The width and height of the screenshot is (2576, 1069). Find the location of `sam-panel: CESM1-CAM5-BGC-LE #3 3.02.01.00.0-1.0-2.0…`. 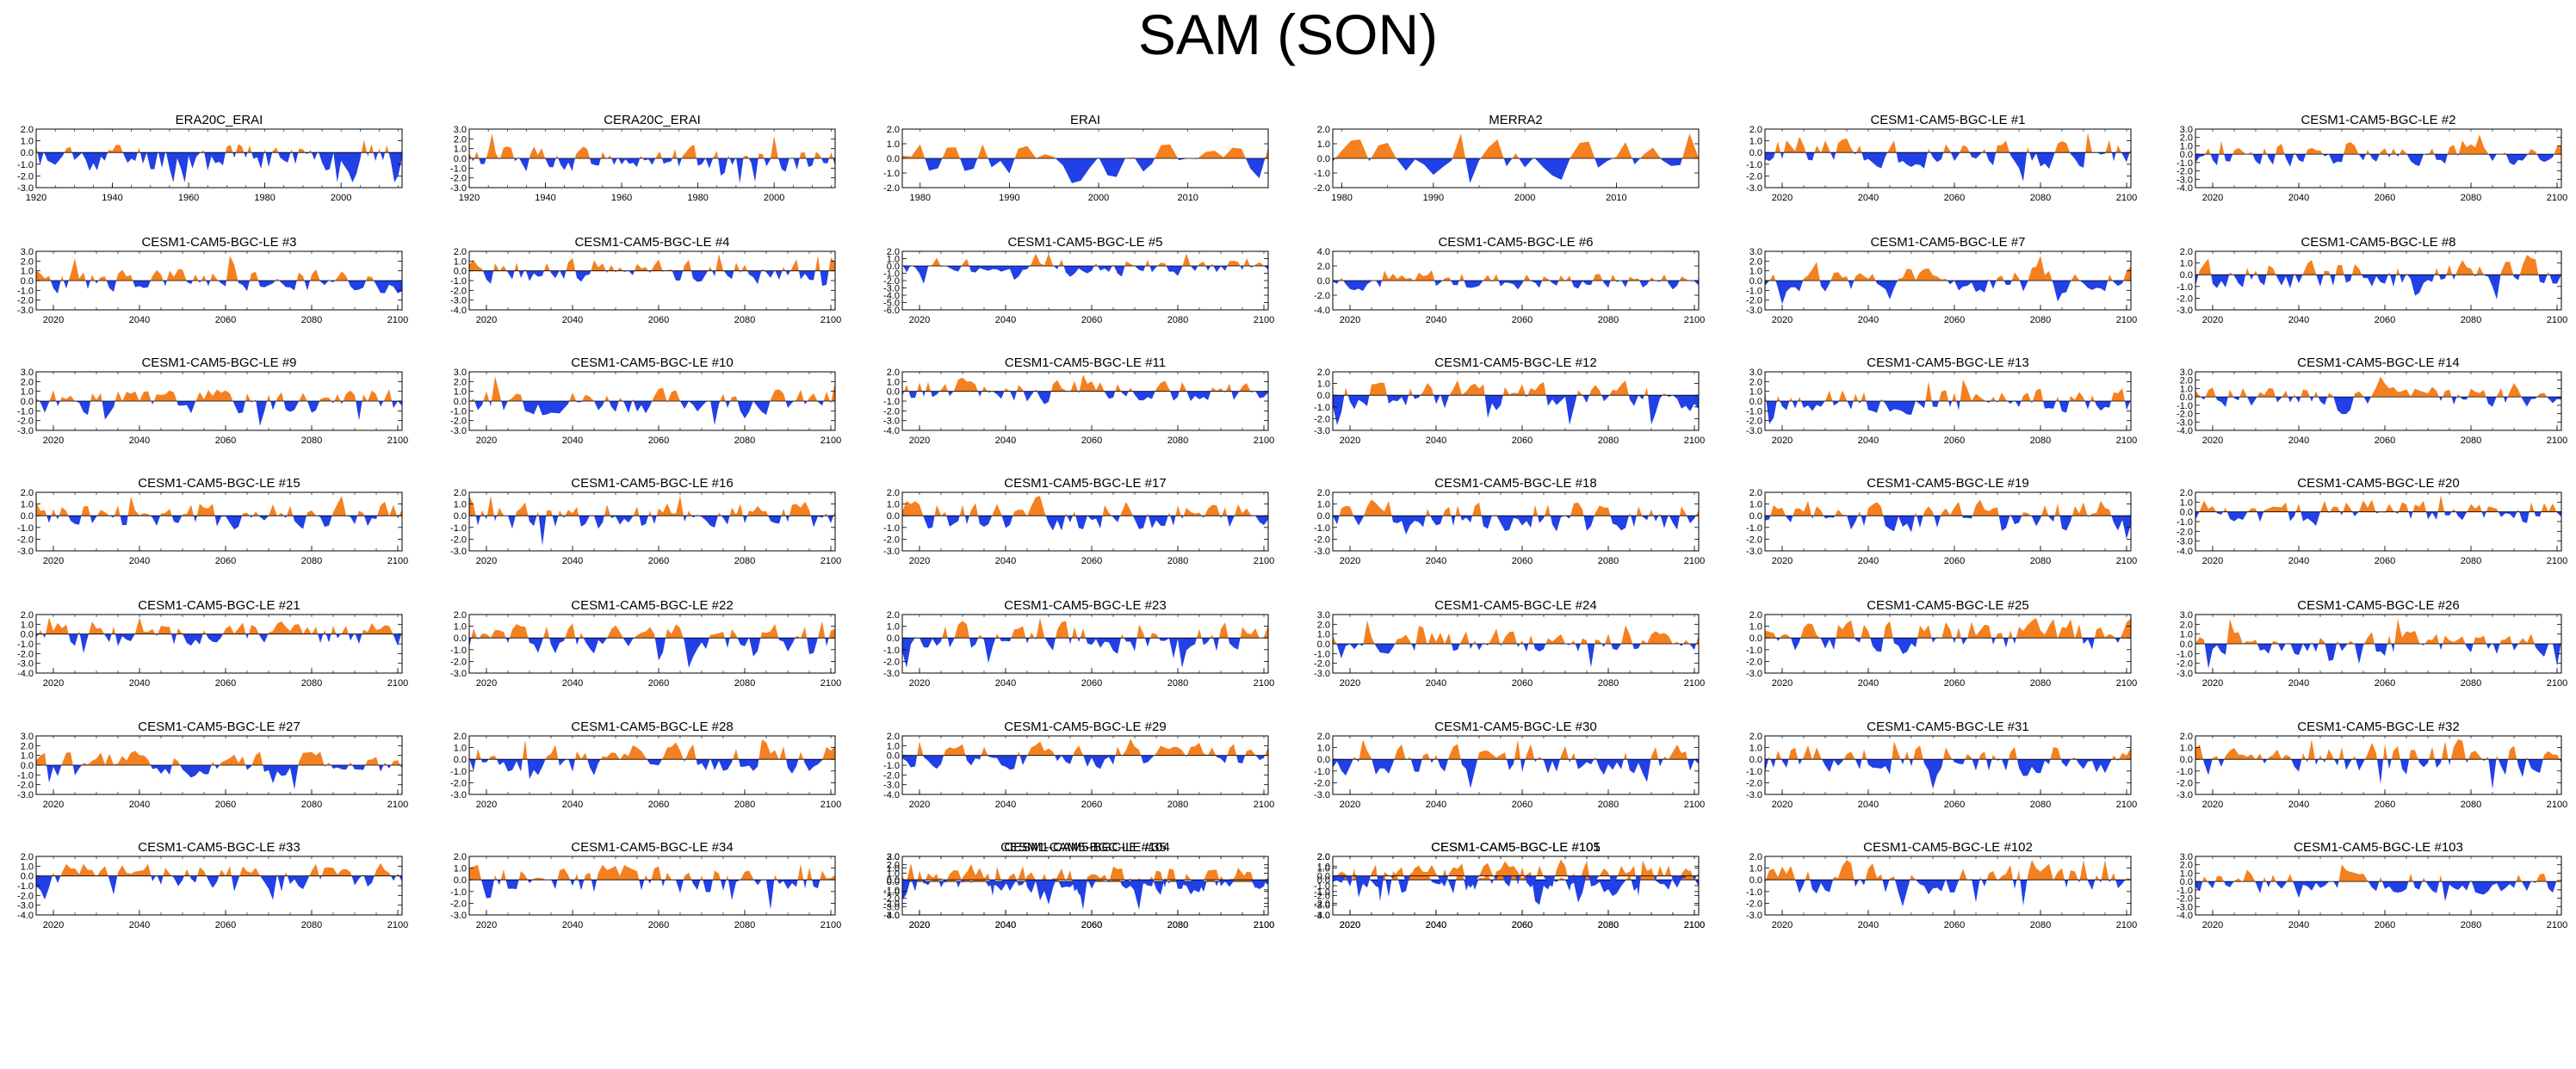

sam-panel: CESM1-CAM5-BGC-LE #3 3.02.01.00.0-1.0-2.0… is located at coordinates (212, 280).